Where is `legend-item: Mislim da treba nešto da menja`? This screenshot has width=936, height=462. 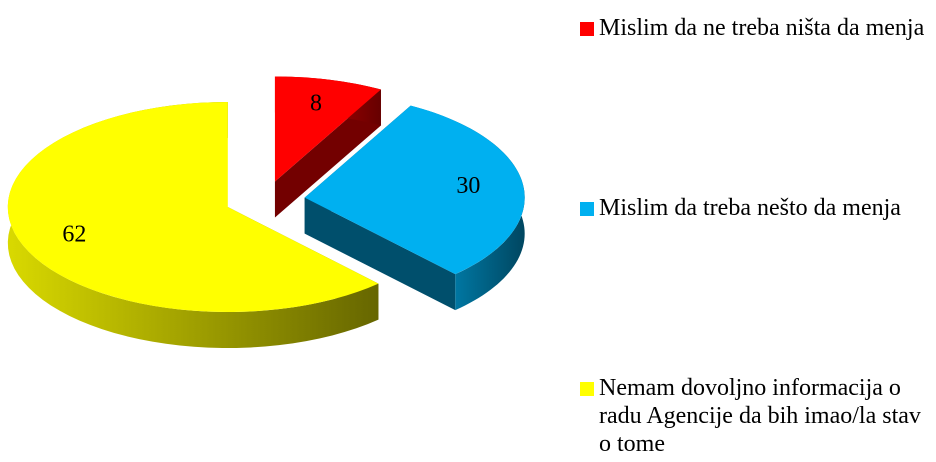
legend-item: Mislim da treba nešto da menja is located at coordinates (755, 208).